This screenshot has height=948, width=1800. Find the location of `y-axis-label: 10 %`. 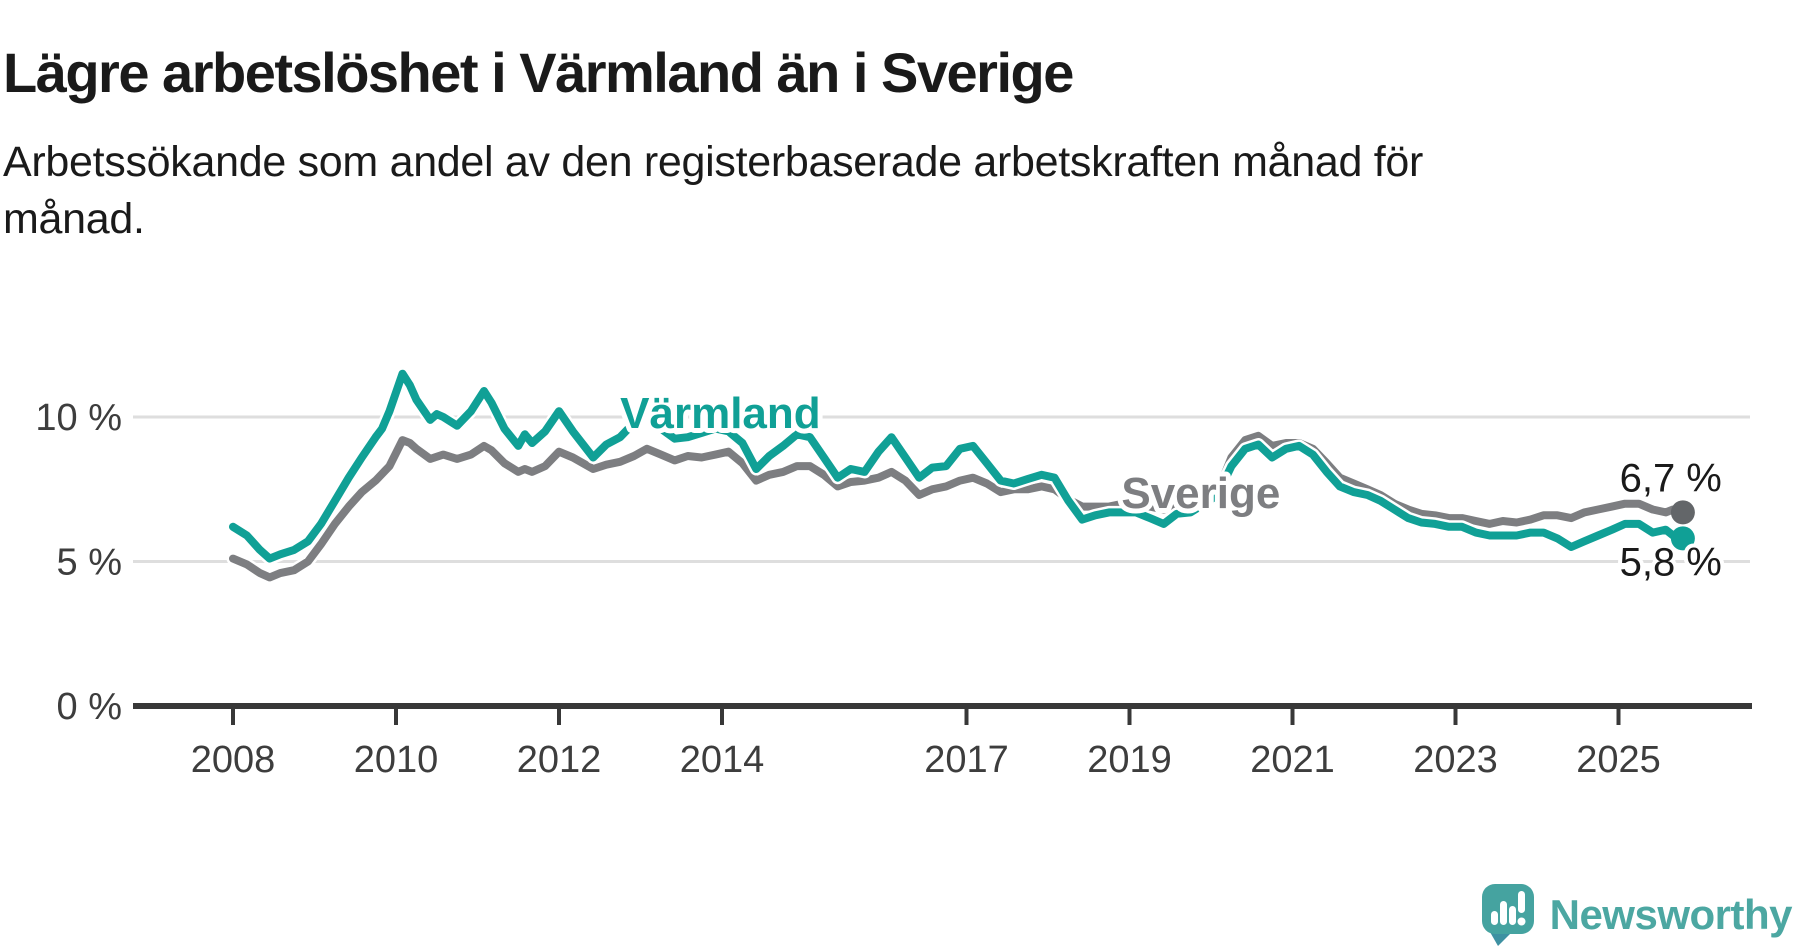

y-axis-label: 10 % is located at coordinates (78, 418).